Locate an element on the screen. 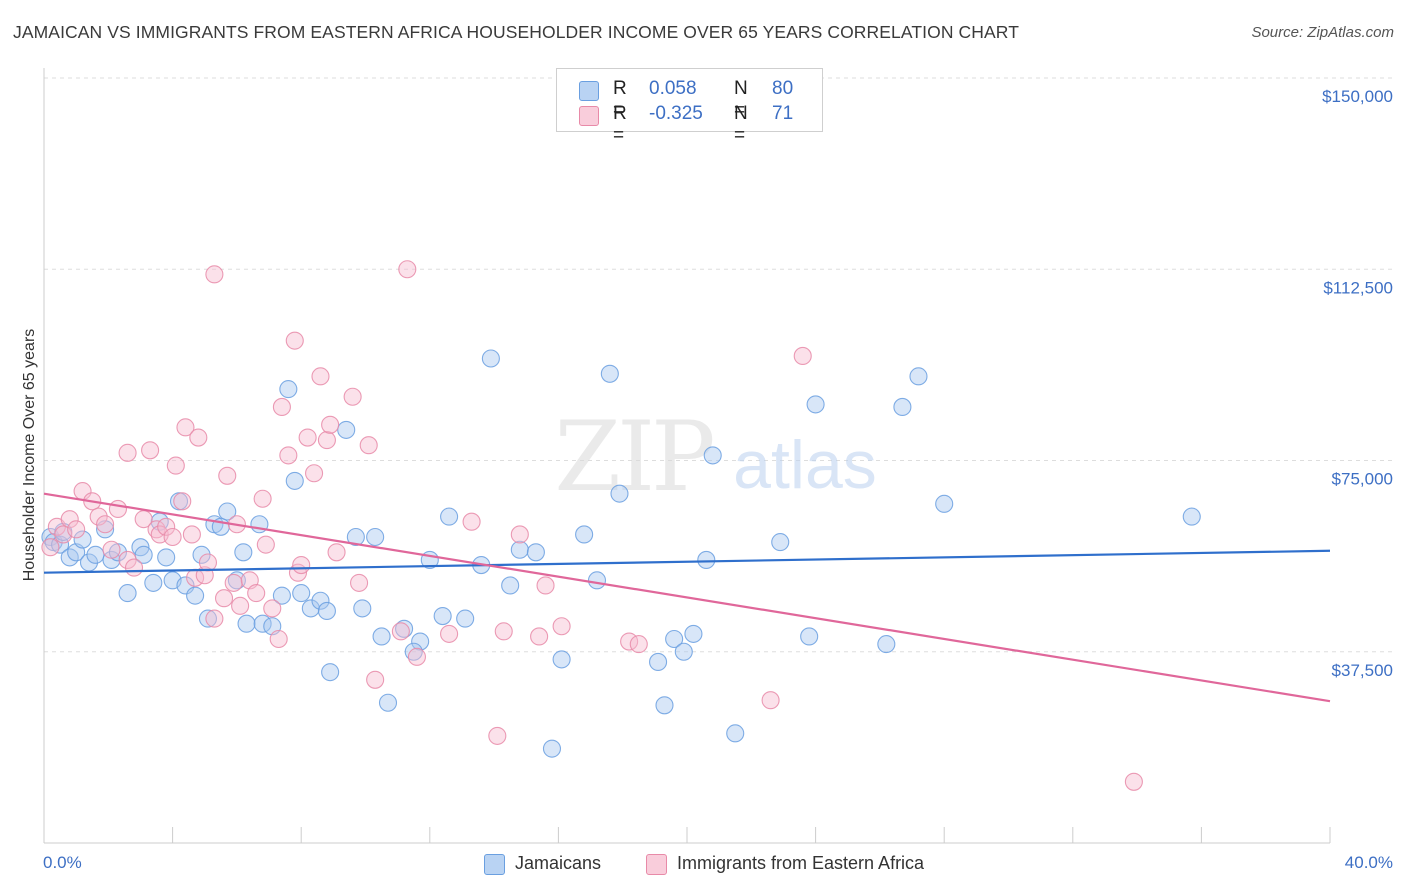 The height and width of the screenshot is (892, 1406). watermark-zip: ZIP is located at coordinates (633, 457).